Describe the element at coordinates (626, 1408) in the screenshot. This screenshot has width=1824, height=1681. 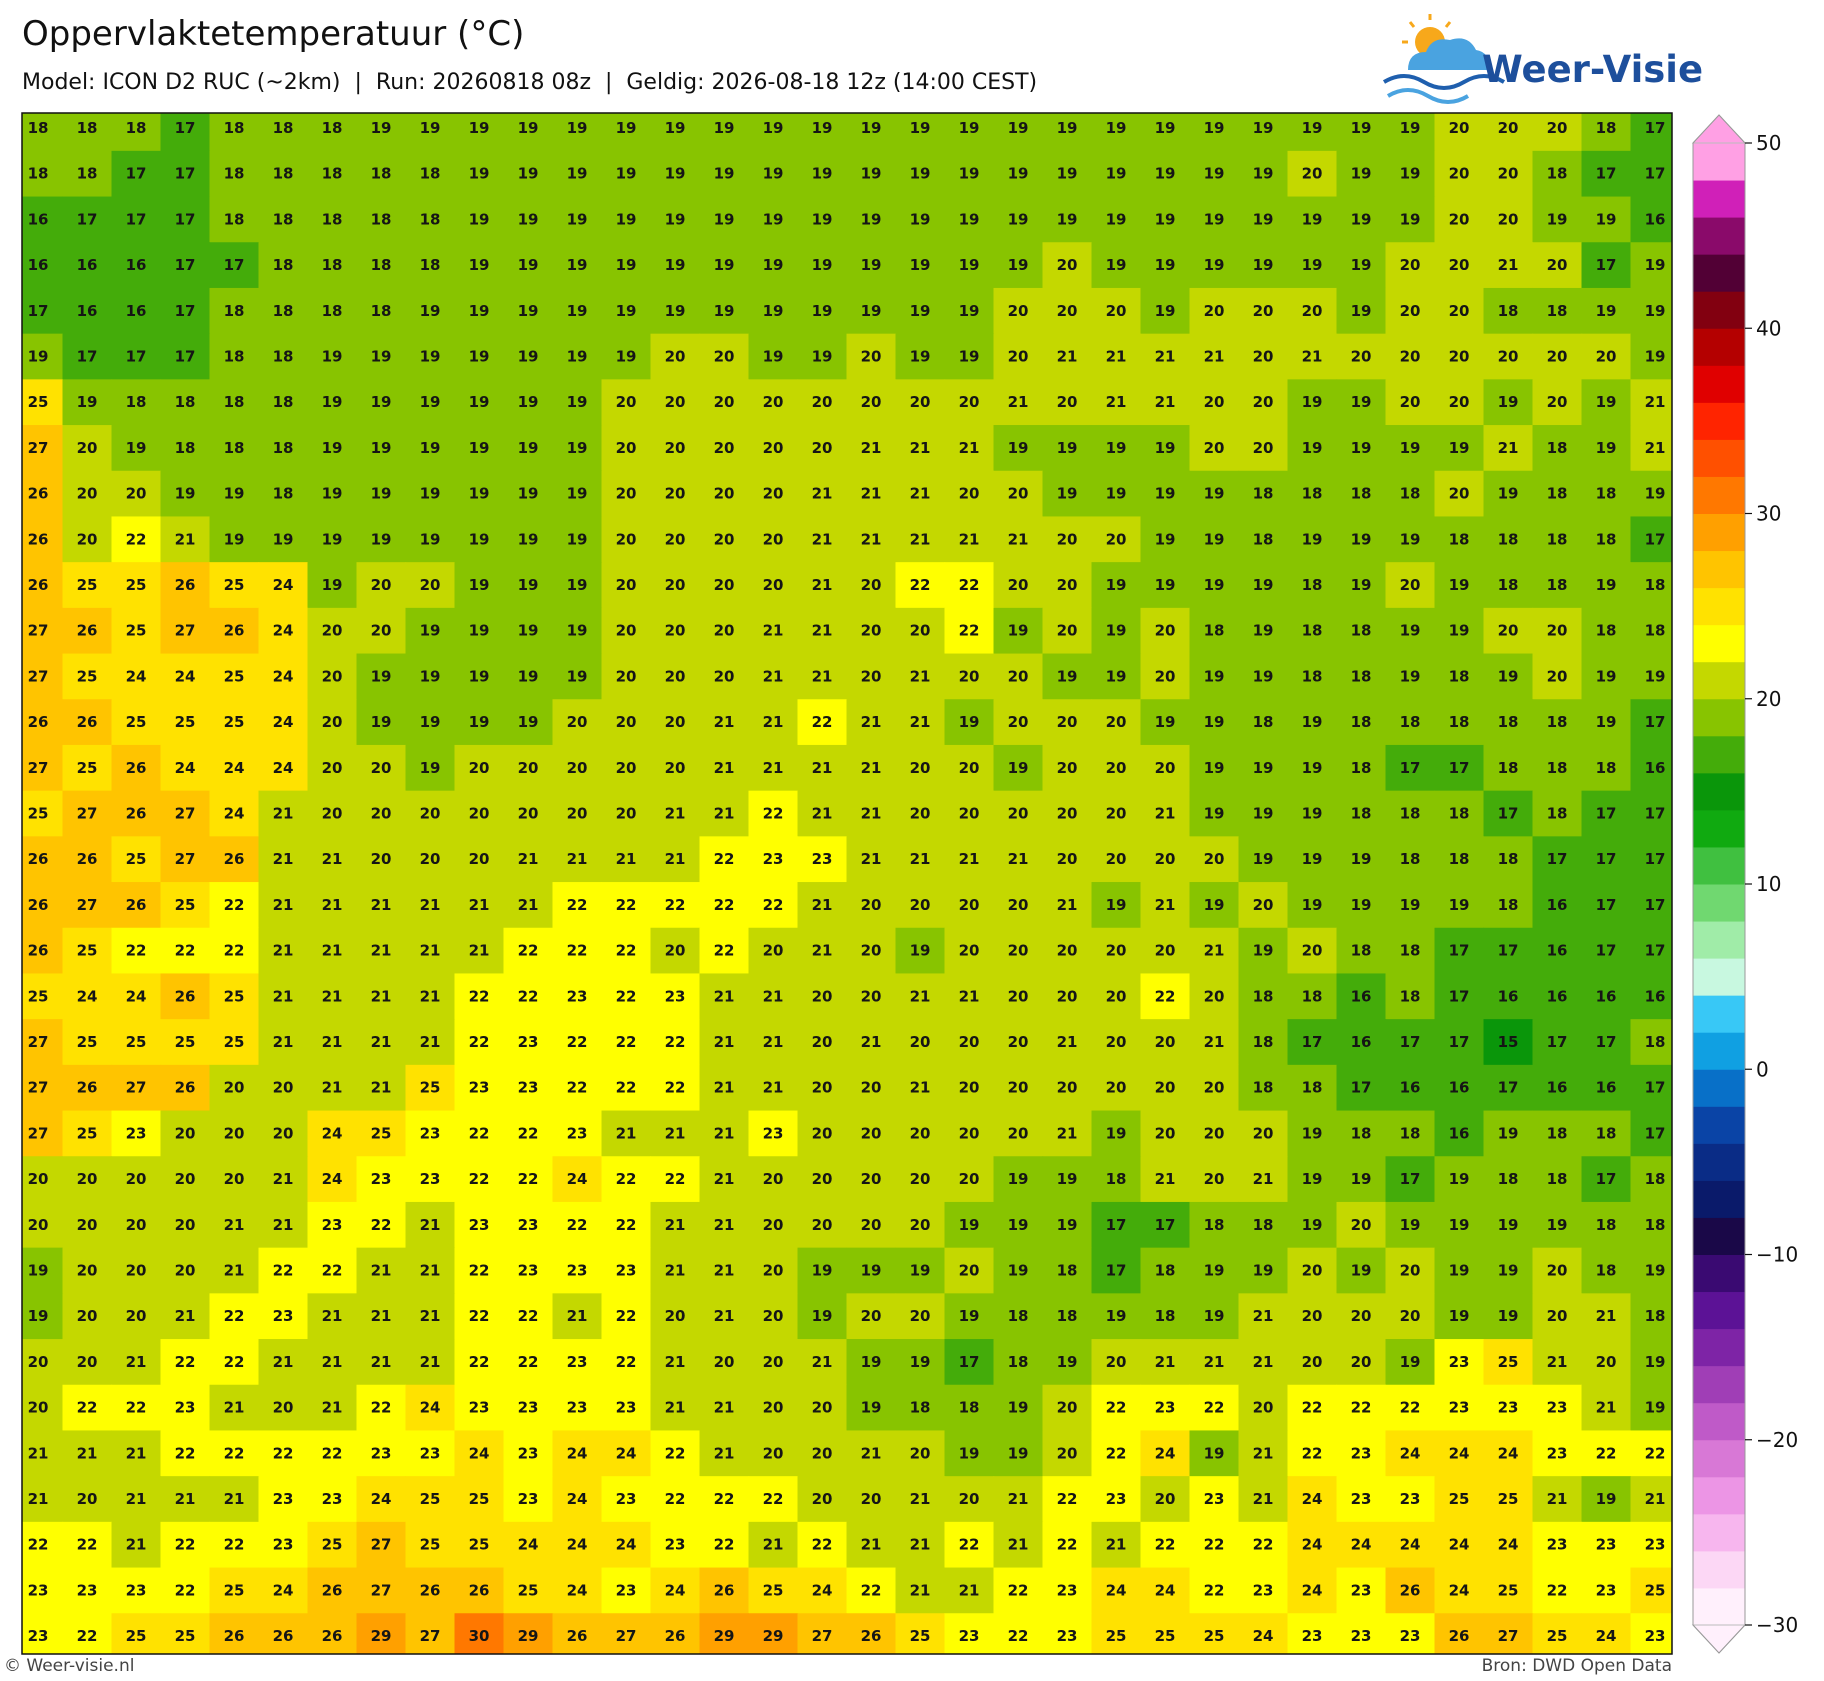
I see `temperature-label: 23` at that location.